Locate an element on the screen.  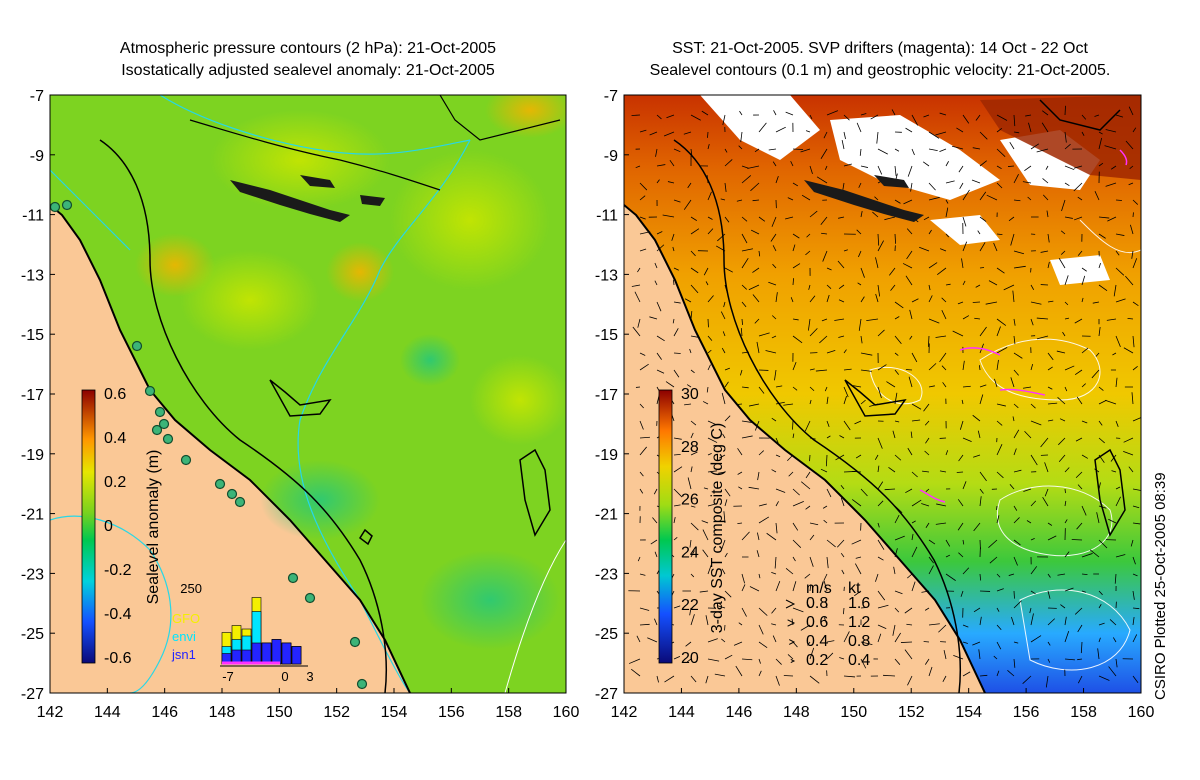
inset-legend: GFO envi jsn1 is located at coordinates (185, 636).